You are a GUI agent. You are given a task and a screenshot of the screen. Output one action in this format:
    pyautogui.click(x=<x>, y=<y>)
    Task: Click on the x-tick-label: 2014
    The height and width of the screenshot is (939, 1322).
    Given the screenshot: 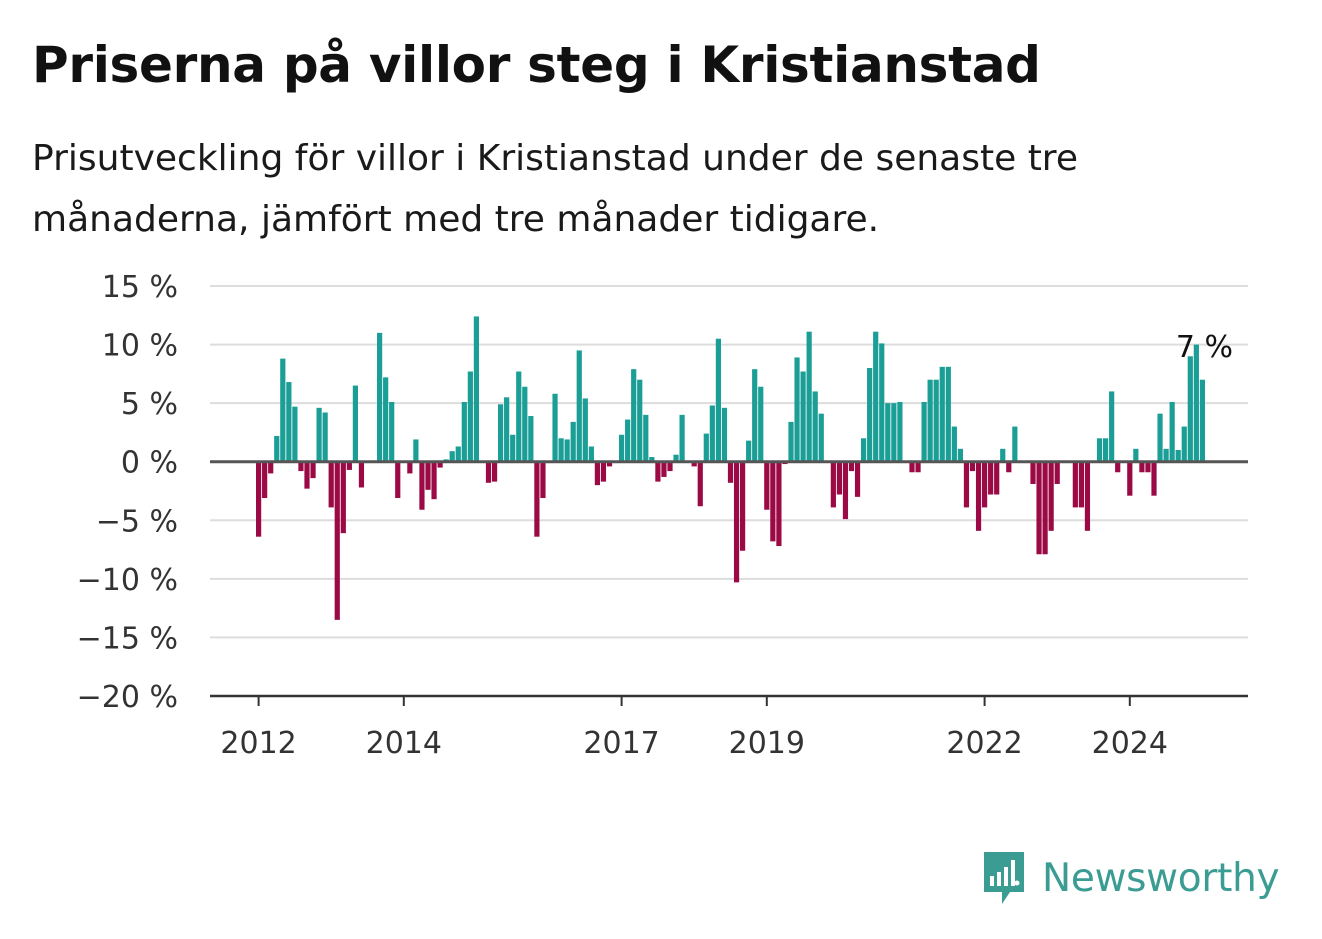 What is the action you would take?
    pyautogui.click(x=404, y=743)
    